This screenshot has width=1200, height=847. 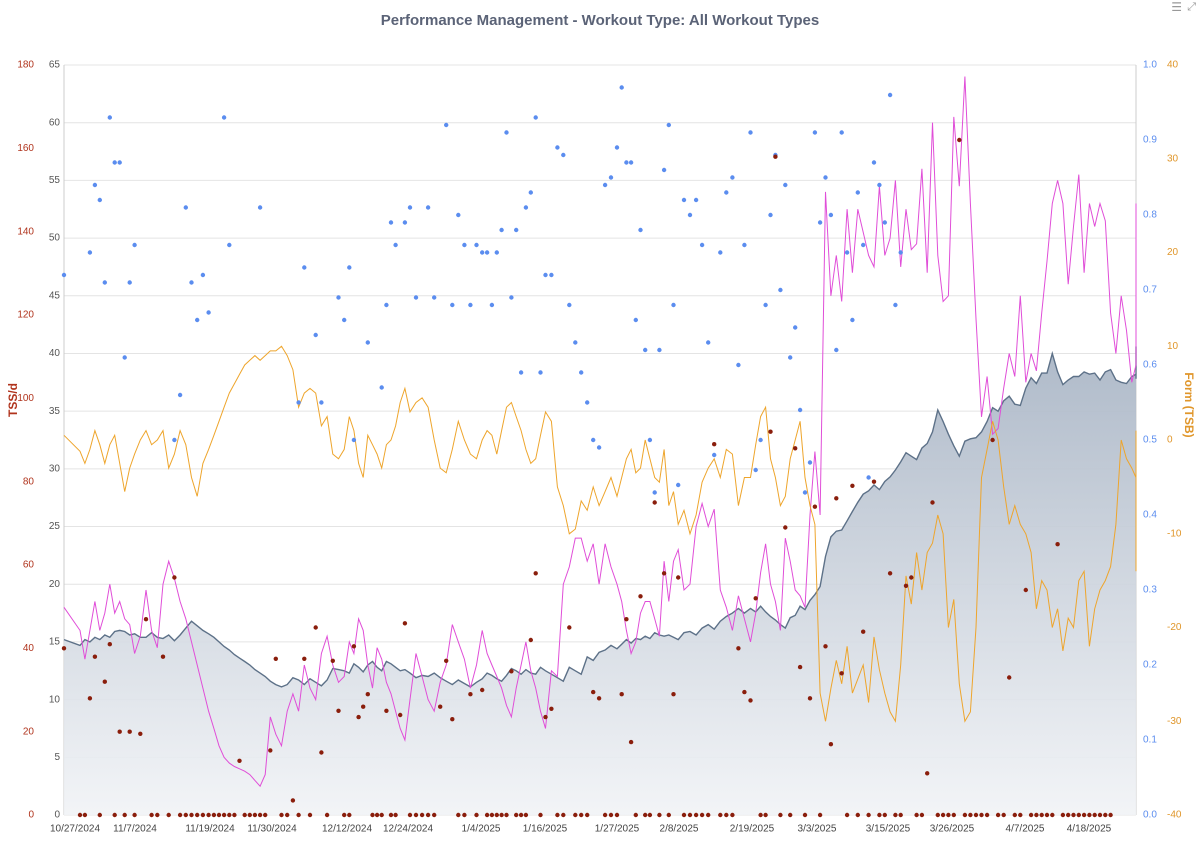 What do you see at coordinates (55, 65) in the screenshot?
I see `ctl-axis-tick: 65` at bounding box center [55, 65].